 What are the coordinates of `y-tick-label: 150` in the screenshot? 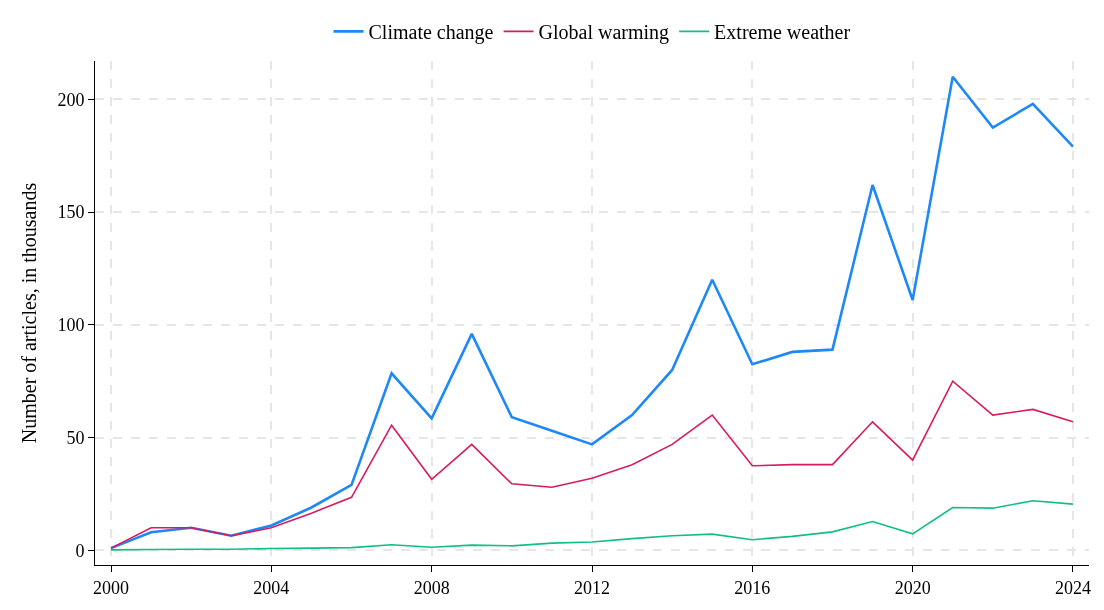 It's located at (71, 212).